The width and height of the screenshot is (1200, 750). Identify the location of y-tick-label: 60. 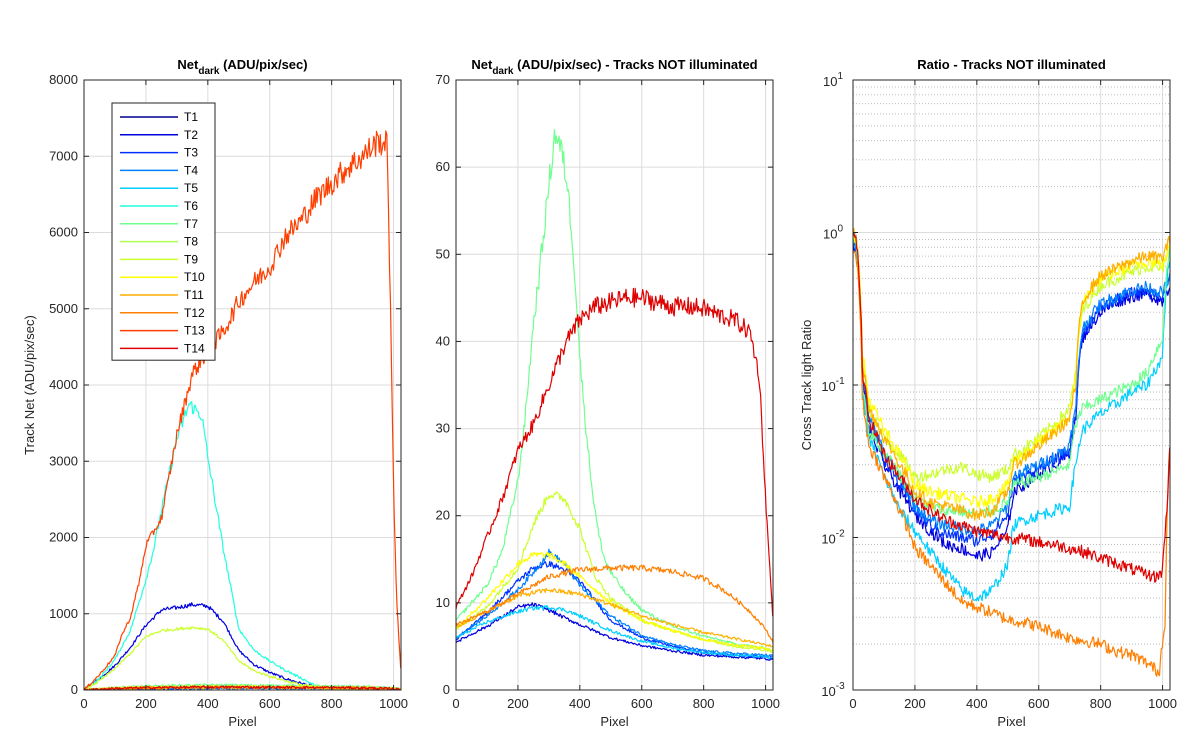
(443, 166).